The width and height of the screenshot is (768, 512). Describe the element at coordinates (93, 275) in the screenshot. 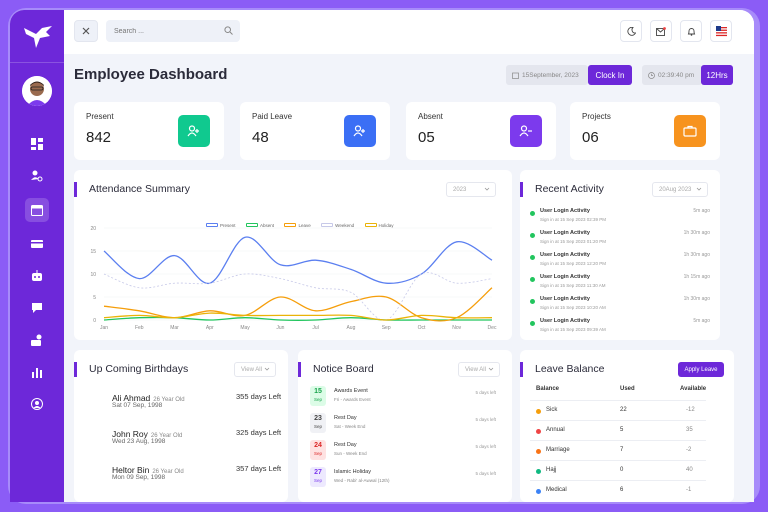

I see `y-tick-label: 10` at that location.